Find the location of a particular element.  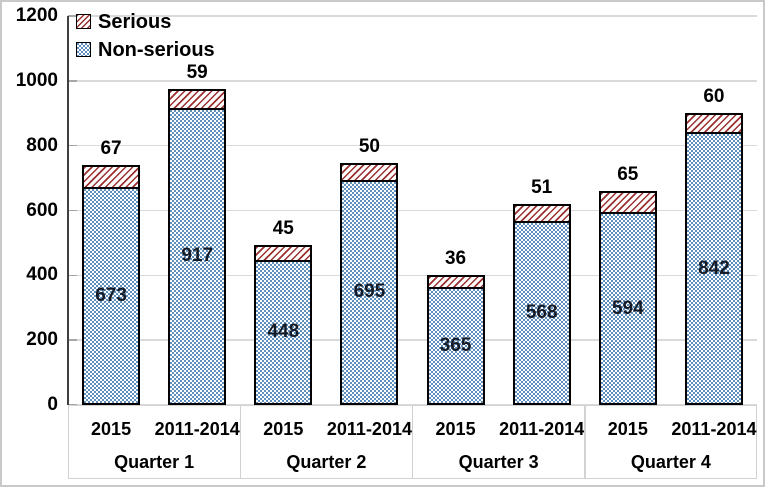

y-axis-line is located at coordinates (68, 210).